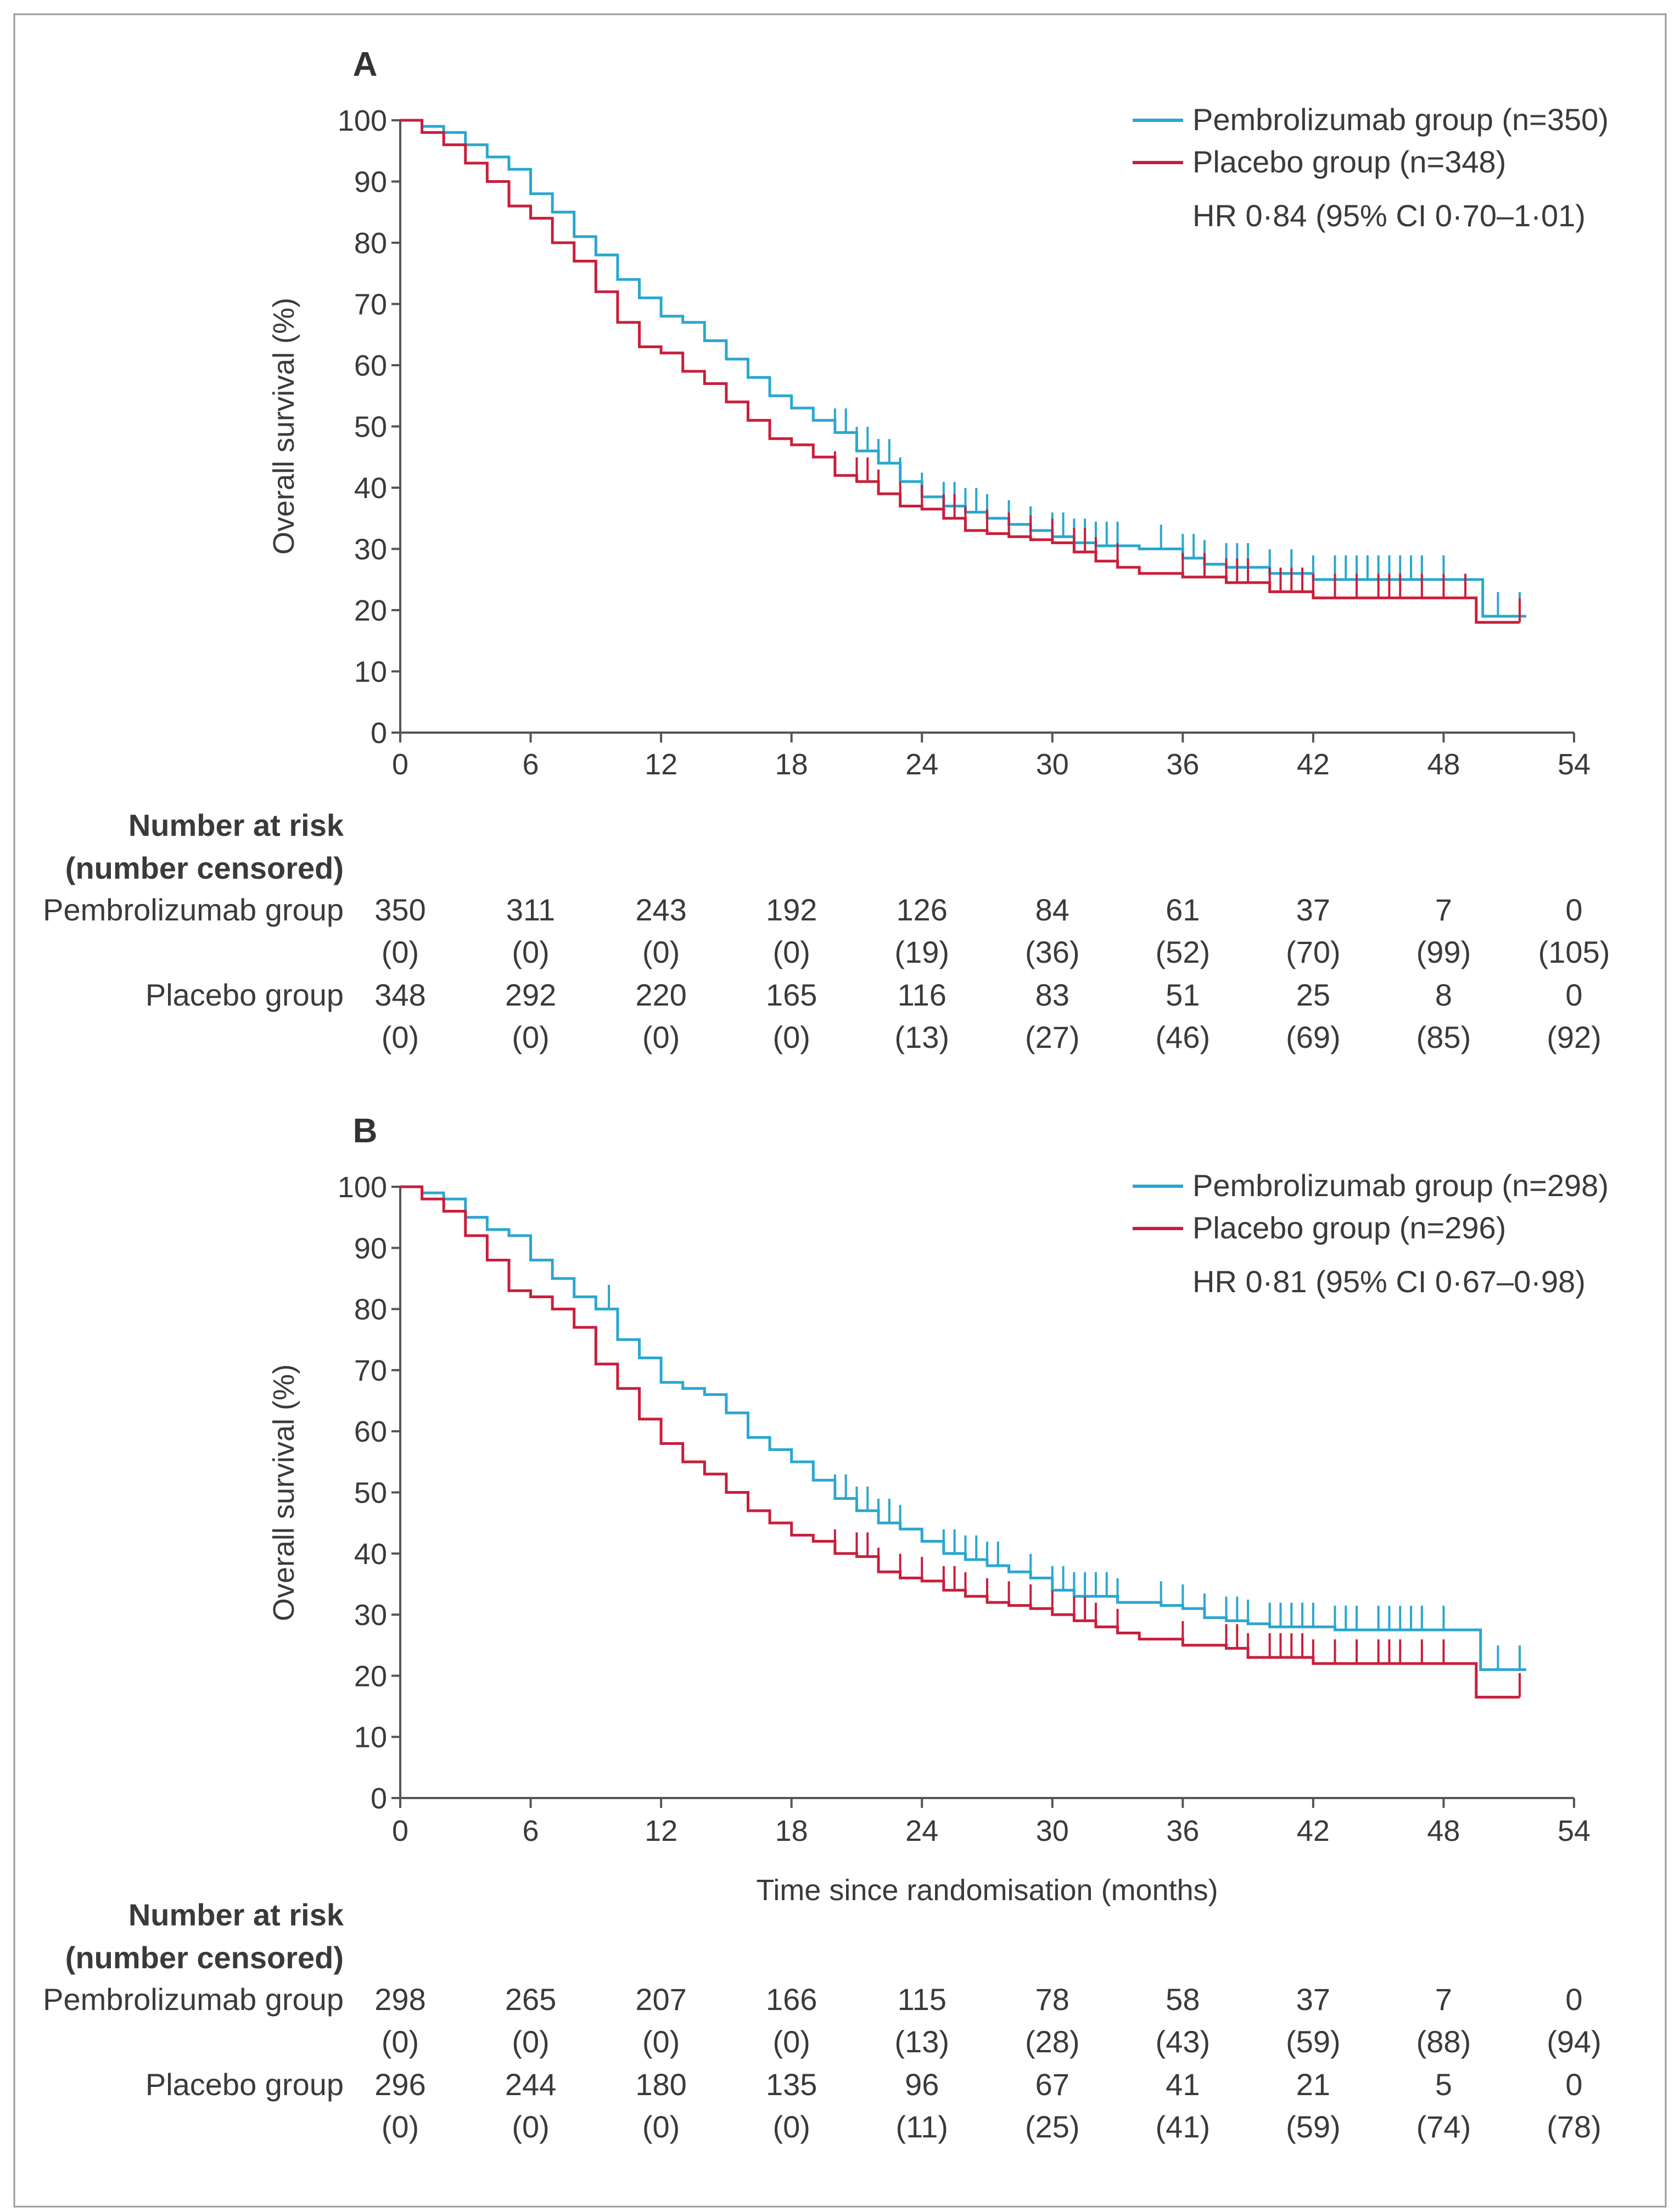 Image resolution: width=1680 pixels, height=2211 pixels. I want to click on risk-at-risk-value: 84, so click(1052, 909).